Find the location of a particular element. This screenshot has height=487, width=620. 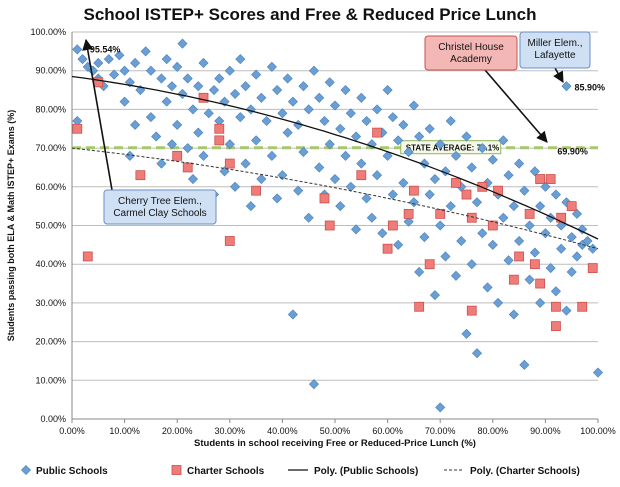

y-tick-label: 60.00% is located at coordinates (50, 187).